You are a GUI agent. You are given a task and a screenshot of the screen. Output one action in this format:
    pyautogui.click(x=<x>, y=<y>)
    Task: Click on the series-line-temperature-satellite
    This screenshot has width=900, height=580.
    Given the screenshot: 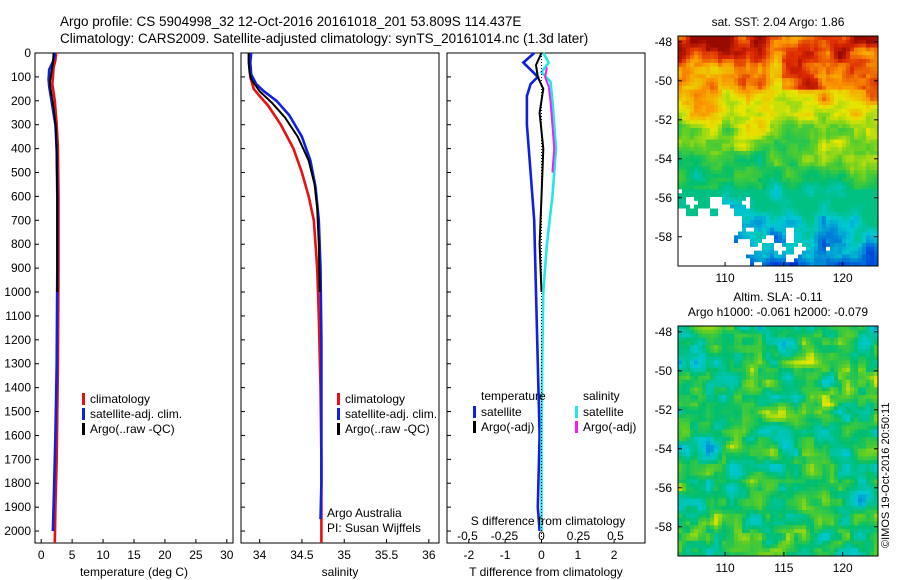 What is the action you would take?
    pyautogui.click(x=531, y=292)
    